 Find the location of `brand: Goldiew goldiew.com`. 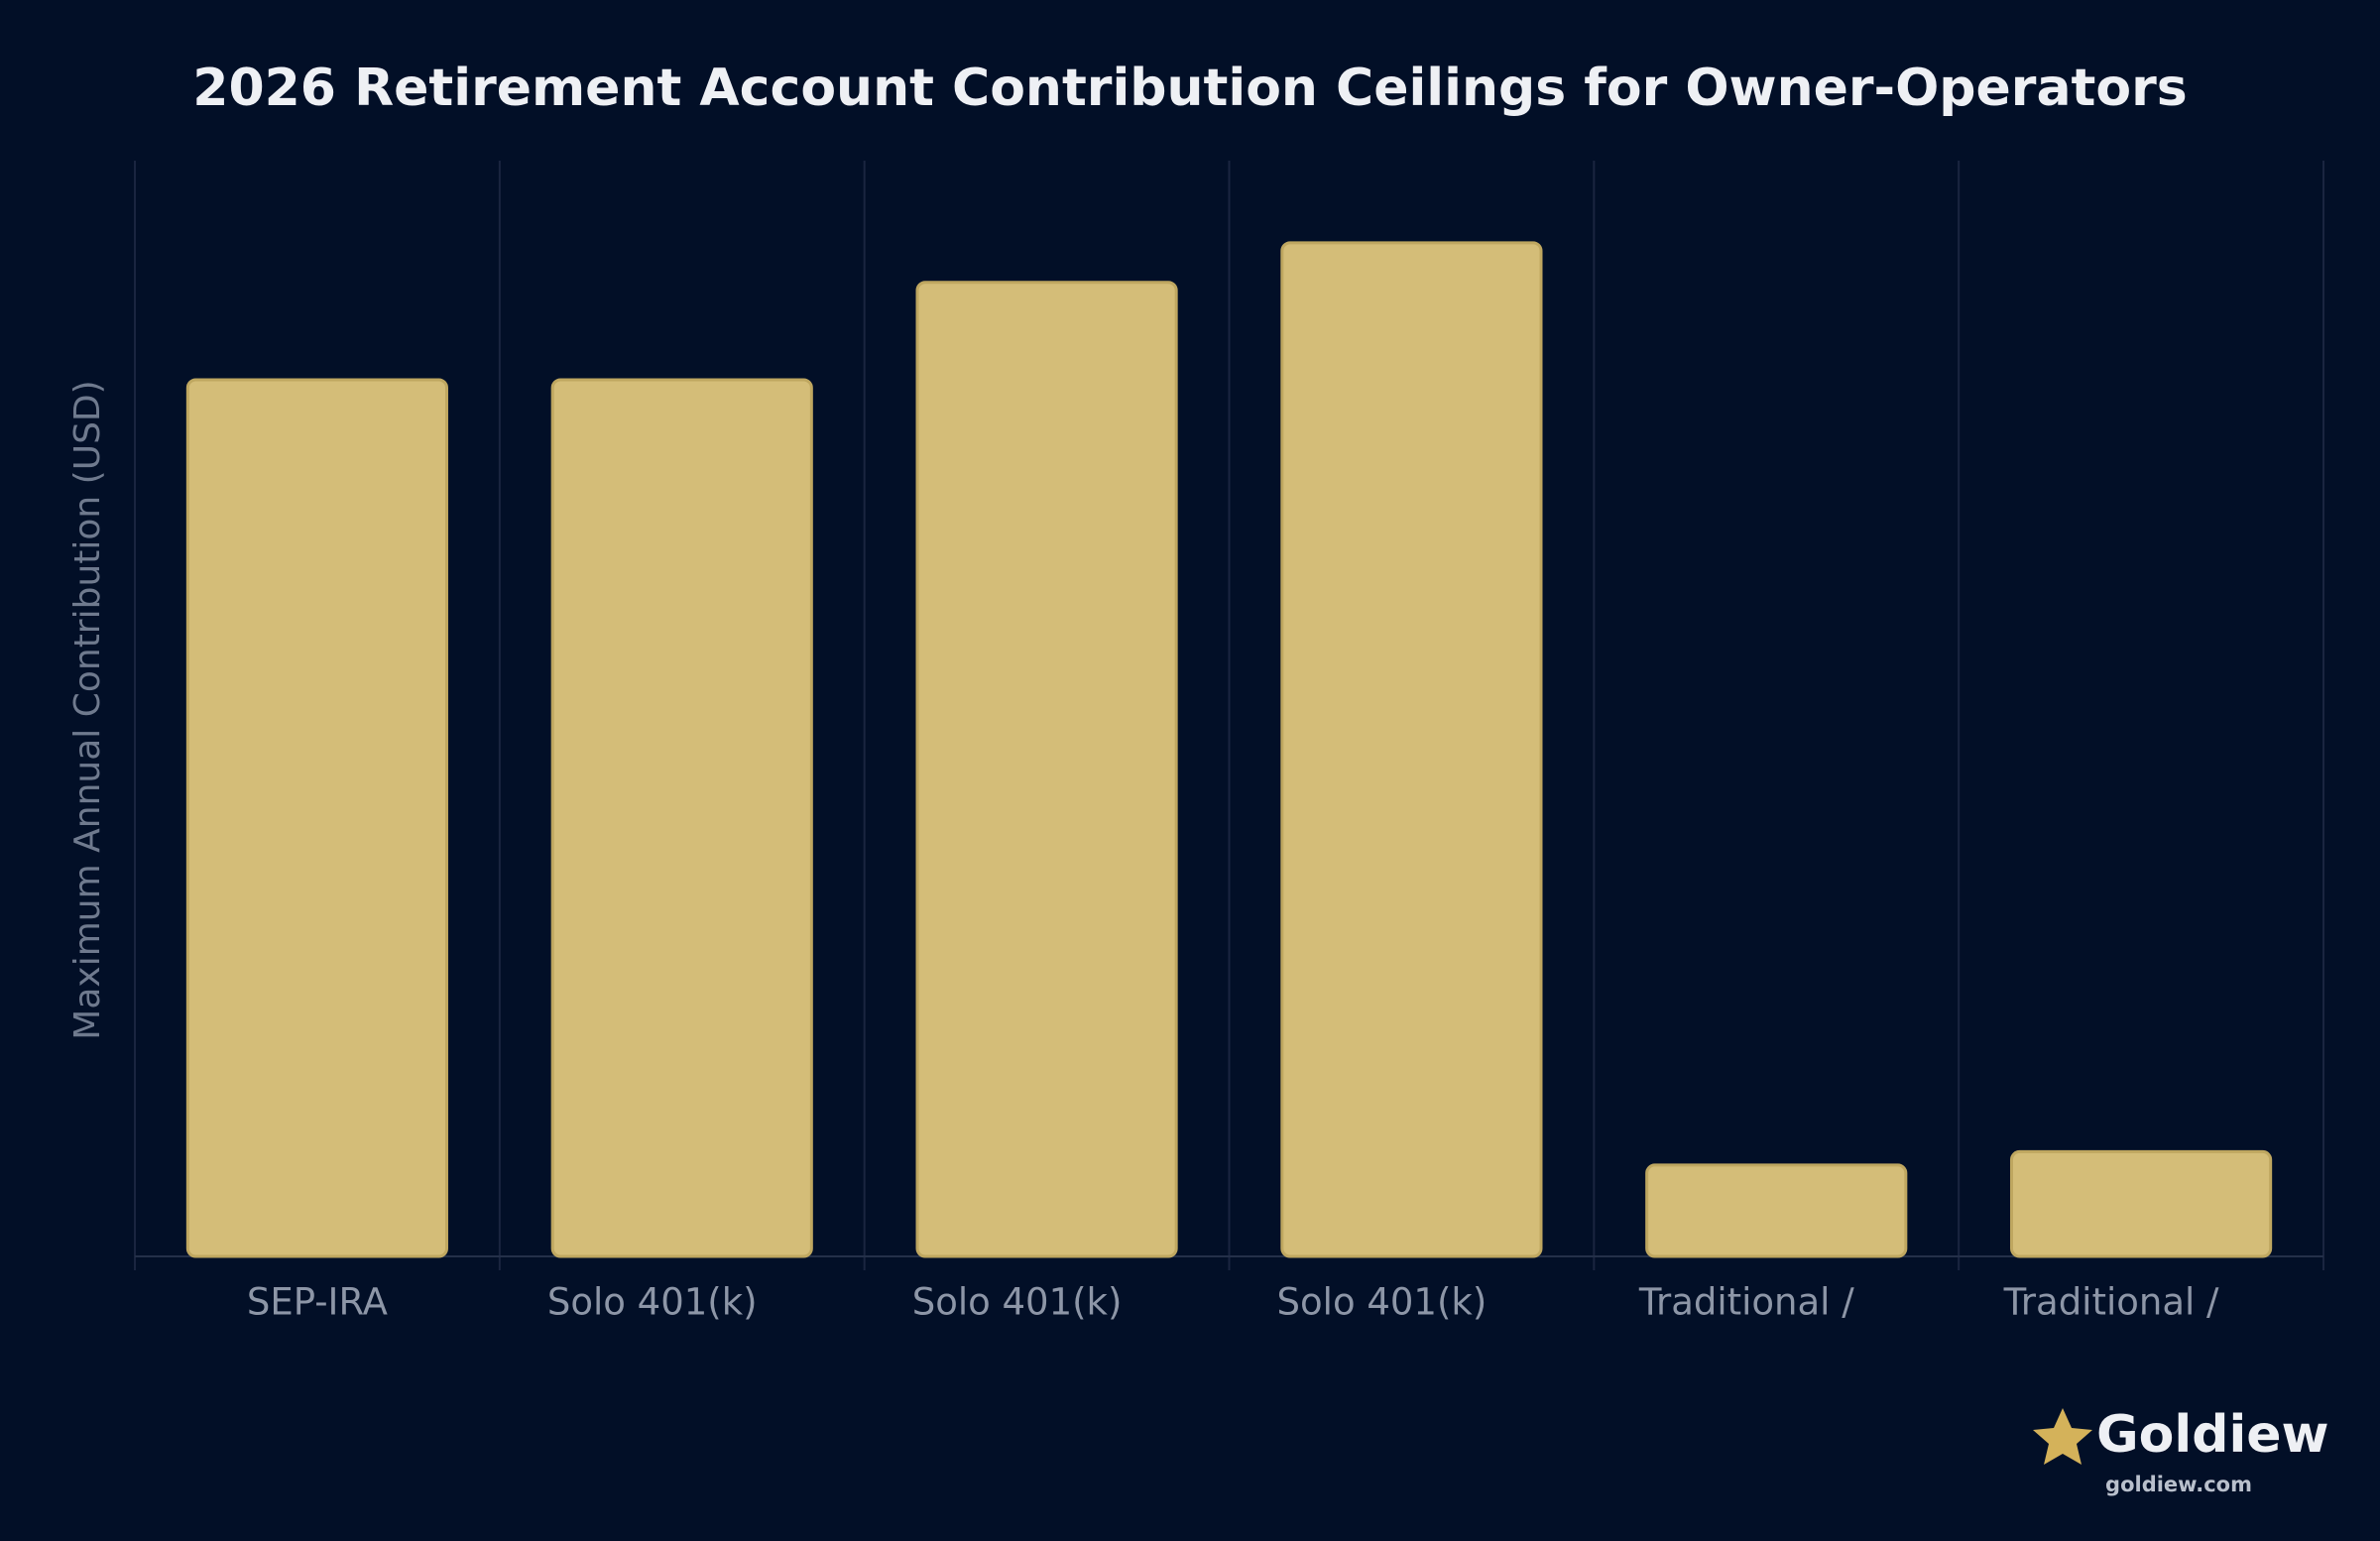

brand: Goldiew goldiew.com is located at coordinates (2181, 1450).